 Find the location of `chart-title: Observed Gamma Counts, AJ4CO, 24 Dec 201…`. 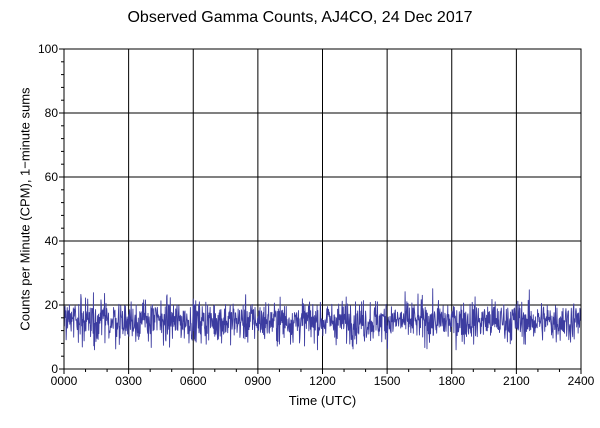

chart-title: Observed Gamma Counts, AJ4CO, 24 Dec 201… is located at coordinates (300, 17).